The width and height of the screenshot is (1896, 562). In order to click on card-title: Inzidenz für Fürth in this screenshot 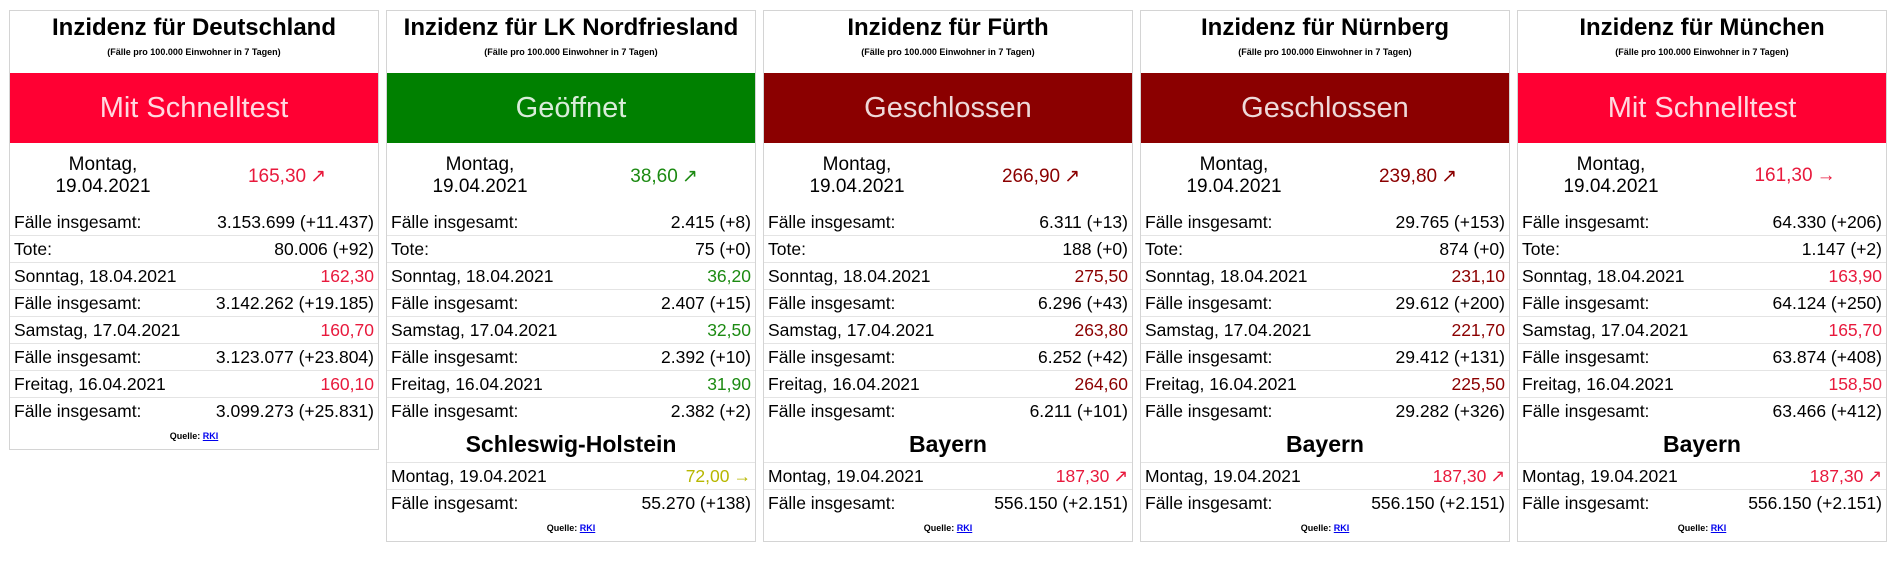, I will do `click(948, 27)`.